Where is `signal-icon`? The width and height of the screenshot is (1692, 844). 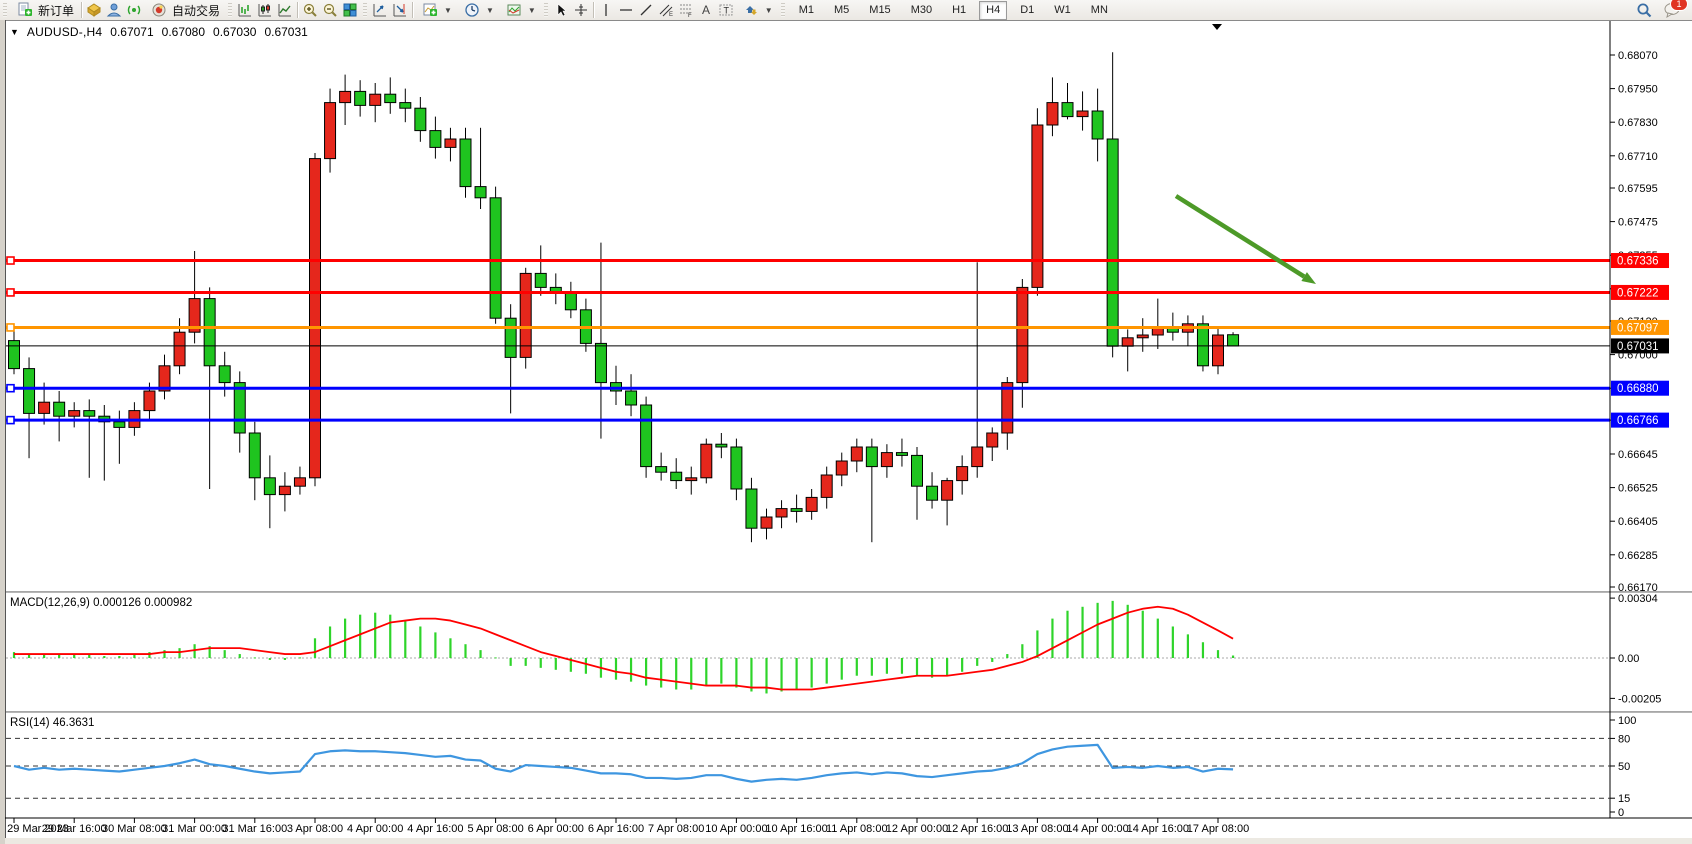 signal-icon is located at coordinates (134, 10).